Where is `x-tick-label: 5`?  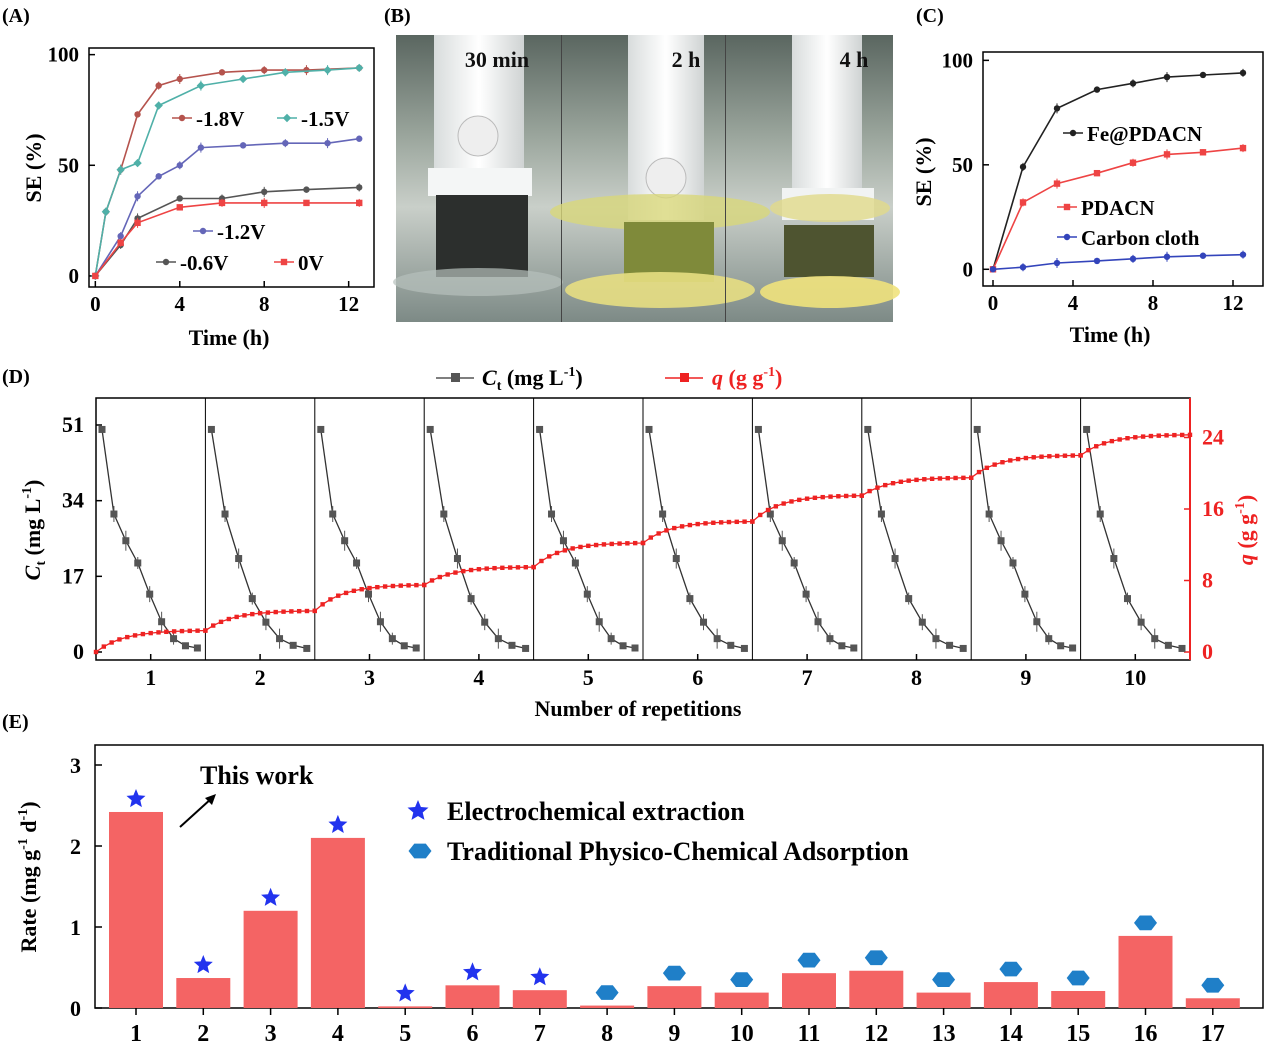
x-tick-label: 5 is located at coordinates (405, 1034).